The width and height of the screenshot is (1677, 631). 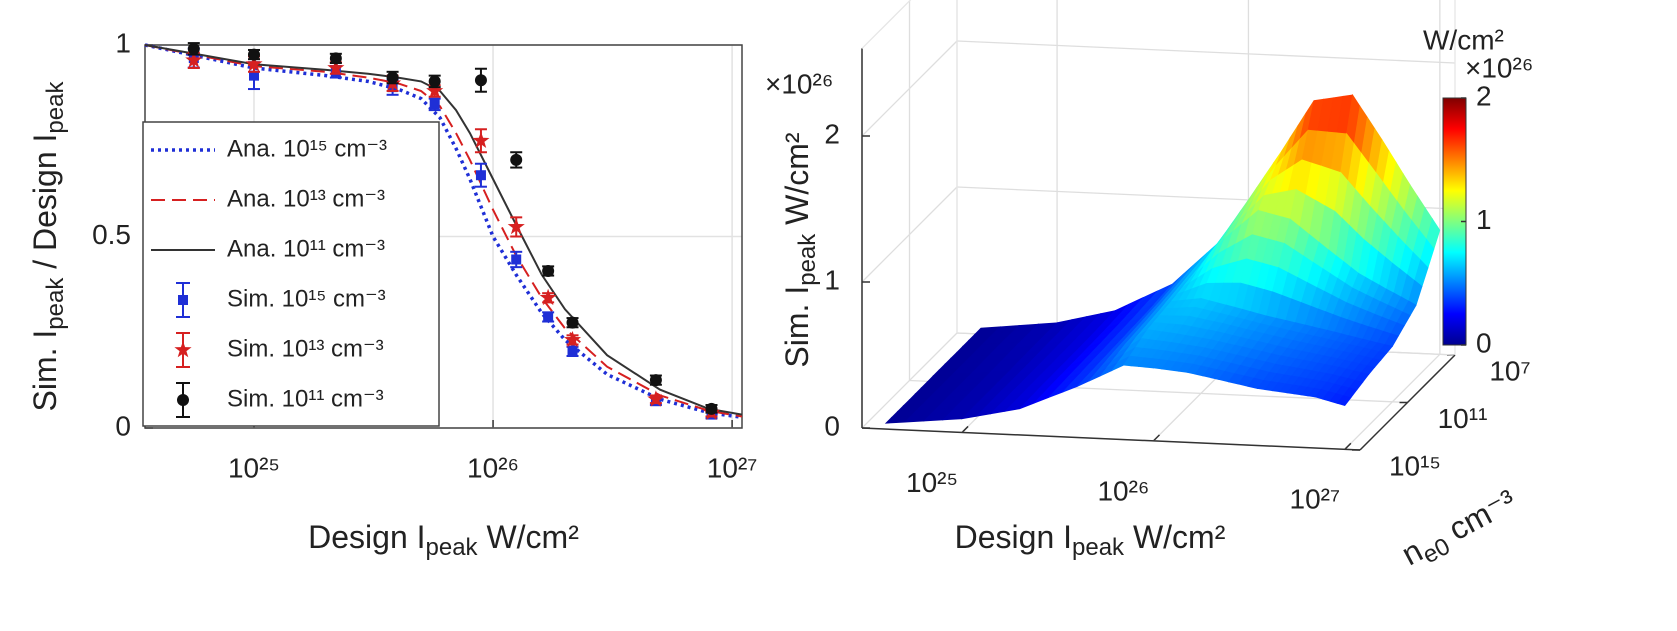 I want to click on y-axis-label: Sim. Ipeak / Design Ipeak, so click(x=47, y=246).